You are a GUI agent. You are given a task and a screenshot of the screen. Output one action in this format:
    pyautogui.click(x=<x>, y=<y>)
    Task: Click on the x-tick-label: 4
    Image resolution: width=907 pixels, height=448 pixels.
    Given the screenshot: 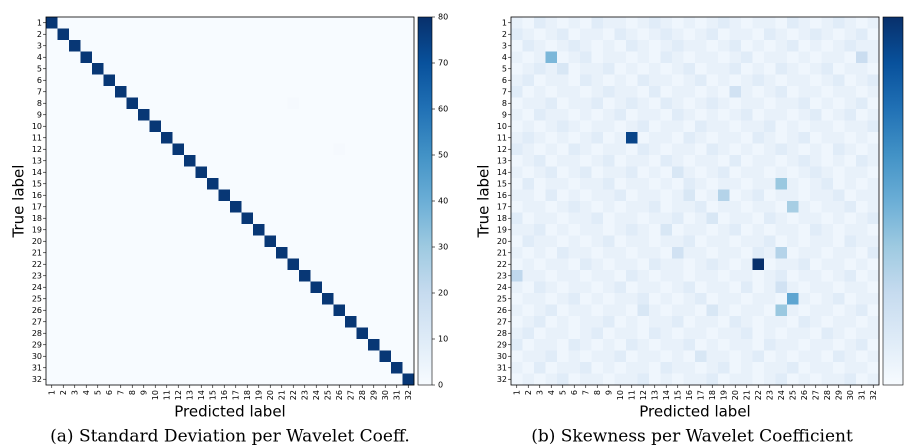 What is the action you would take?
    pyautogui.click(x=86, y=392)
    